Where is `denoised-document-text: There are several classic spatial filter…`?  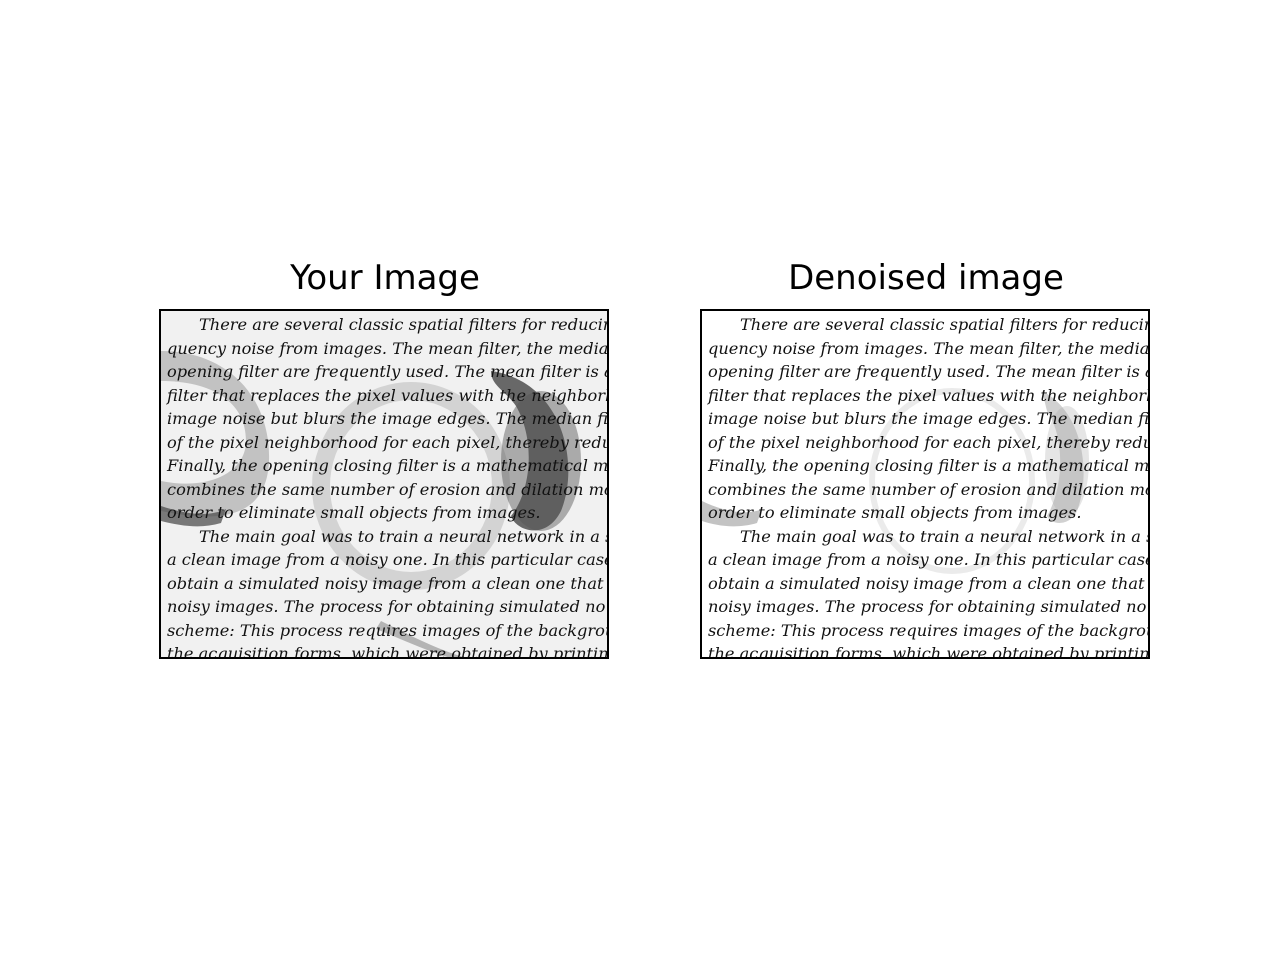 denoised-document-text: There are several classic spatial filter… is located at coordinates (925, 484).